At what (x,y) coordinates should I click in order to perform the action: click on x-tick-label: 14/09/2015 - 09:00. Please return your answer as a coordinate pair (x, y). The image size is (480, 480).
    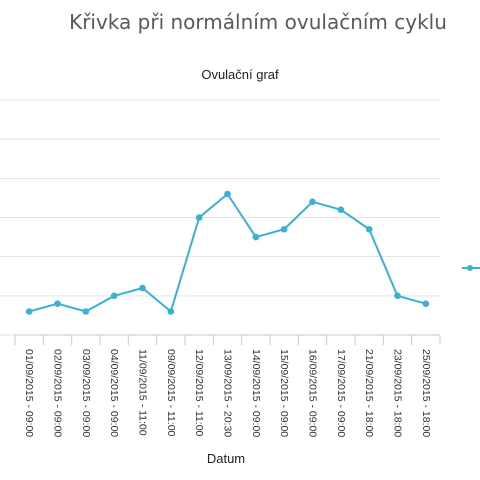
    Looking at the image, I should click on (256, 393).